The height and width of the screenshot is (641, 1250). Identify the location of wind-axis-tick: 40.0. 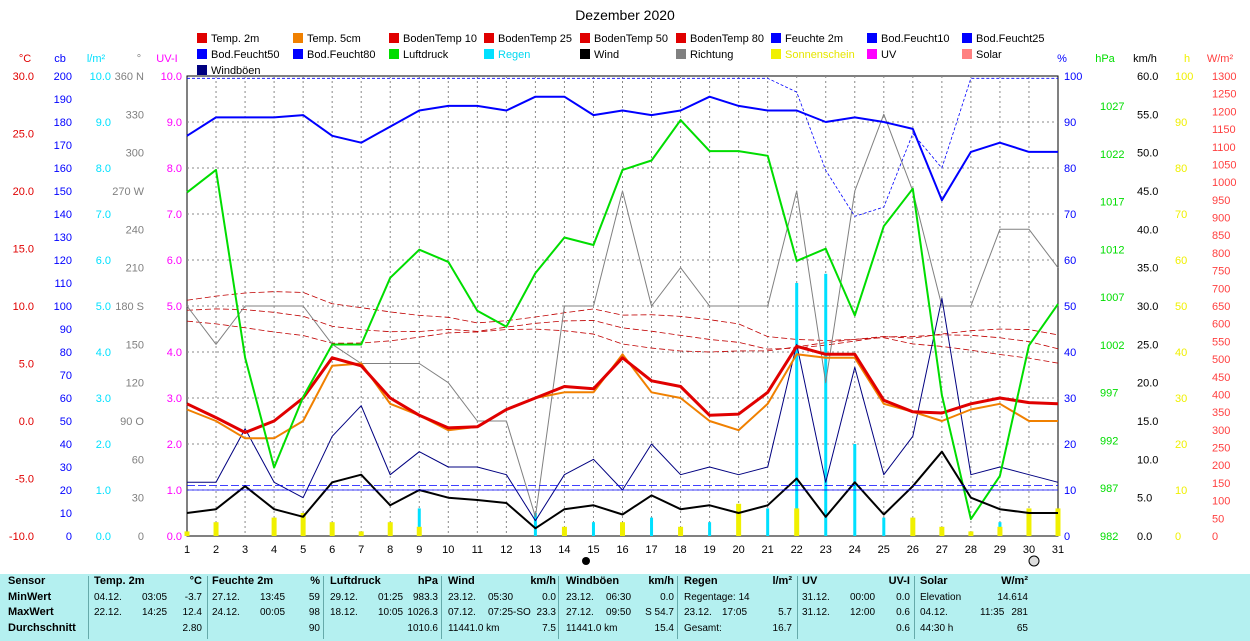
(1147, 230).